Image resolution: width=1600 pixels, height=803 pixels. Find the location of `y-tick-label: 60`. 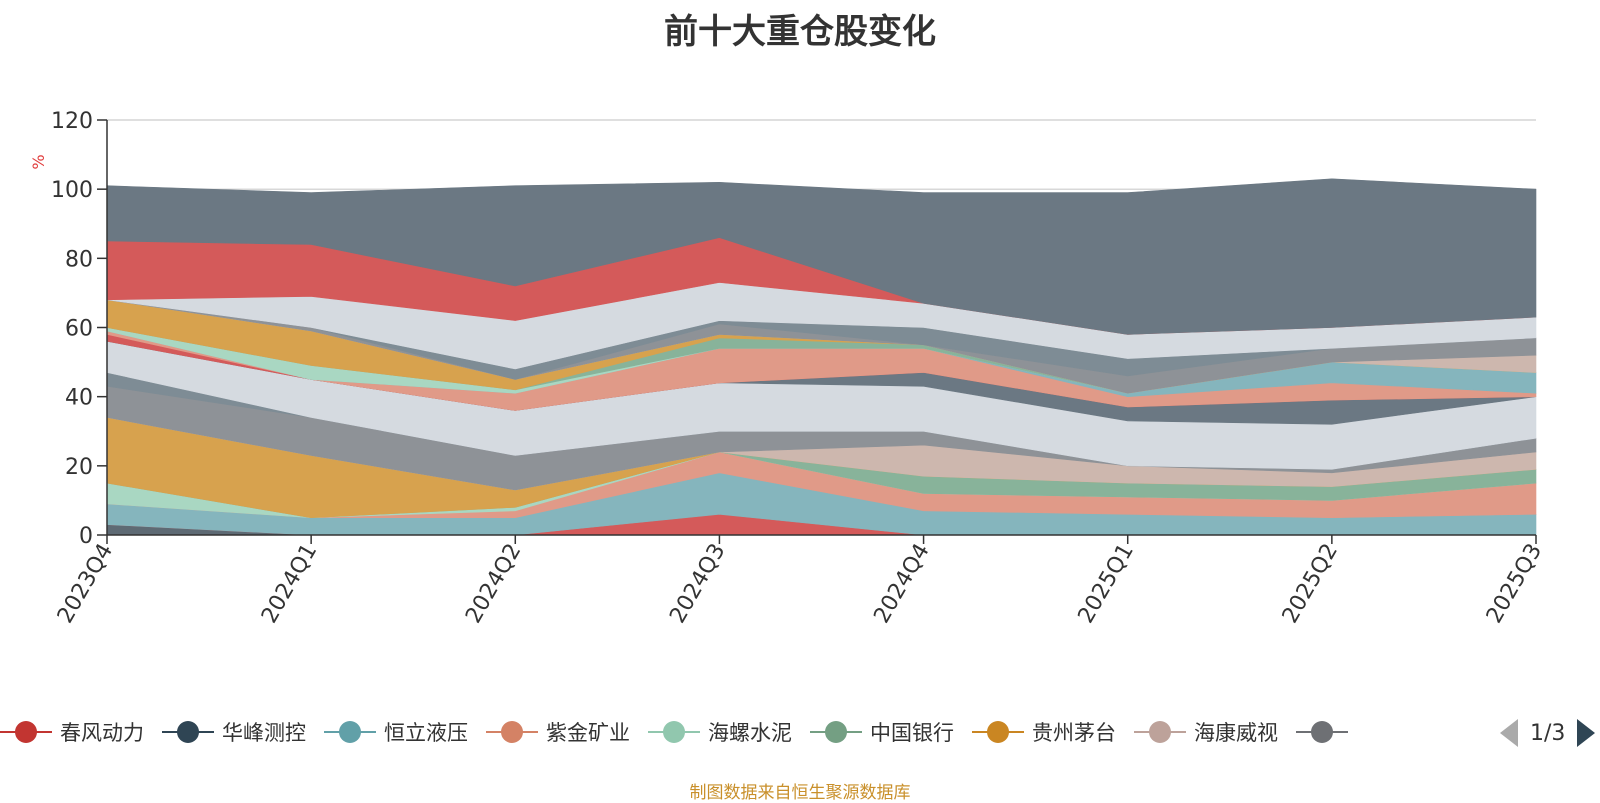

y-tick-label: 60 is located at coordinates (79, 329).